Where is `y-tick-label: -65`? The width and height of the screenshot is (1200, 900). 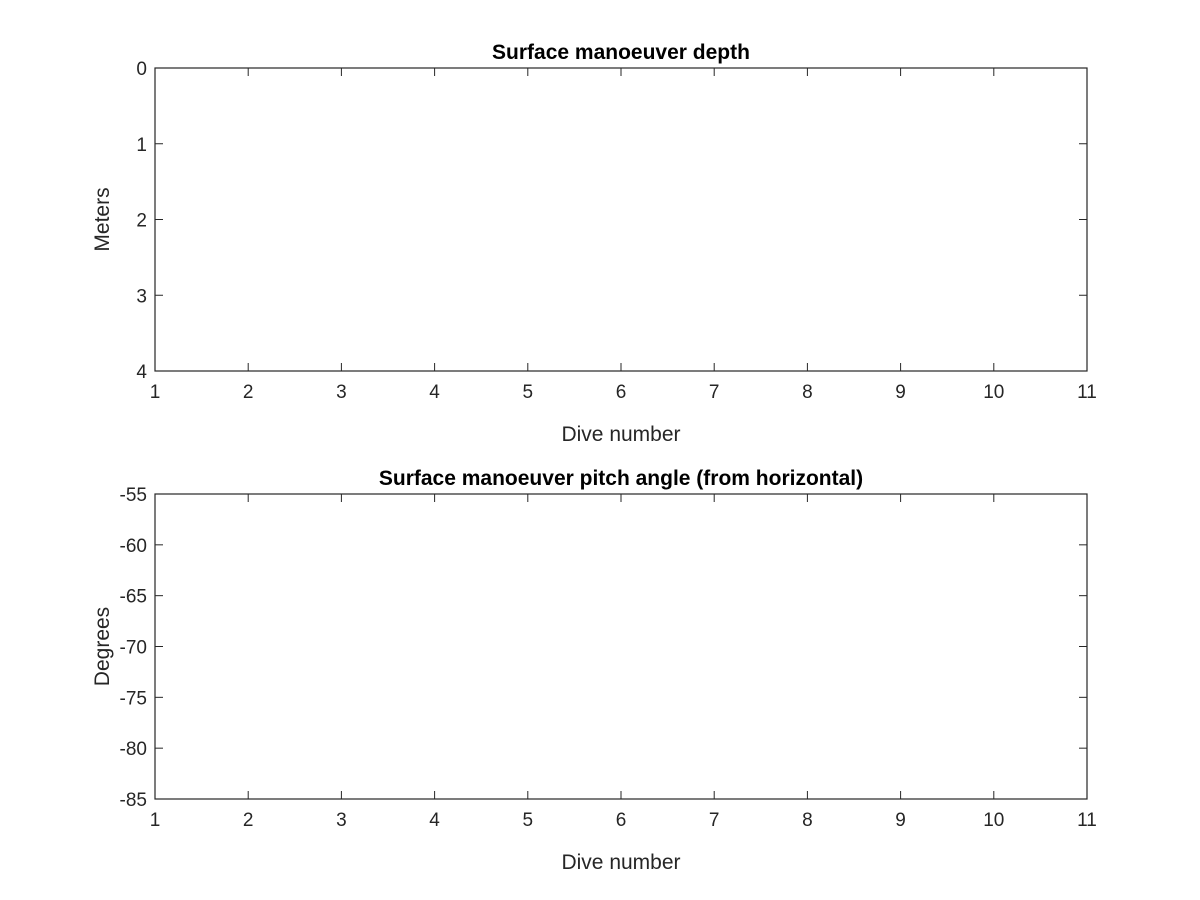 y-tick-label: -65 is located at coordinates (133, 597).